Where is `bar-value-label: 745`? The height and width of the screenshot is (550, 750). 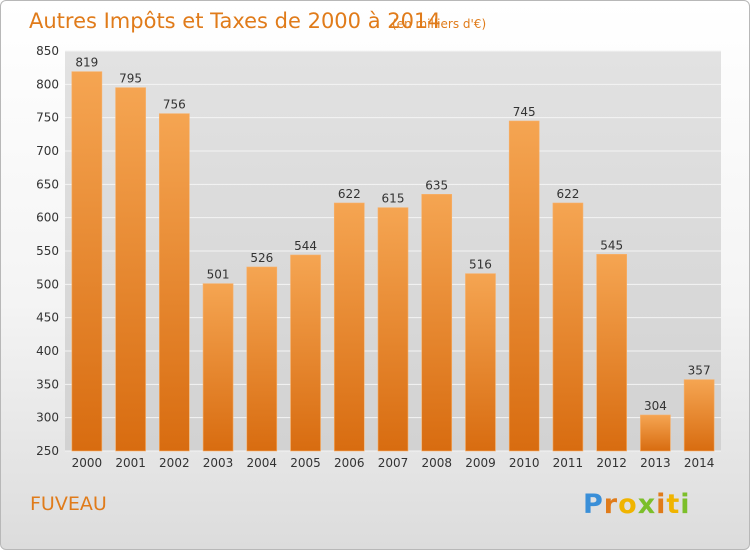
bar-value-label: 745 is located at coordinates (524, 112).